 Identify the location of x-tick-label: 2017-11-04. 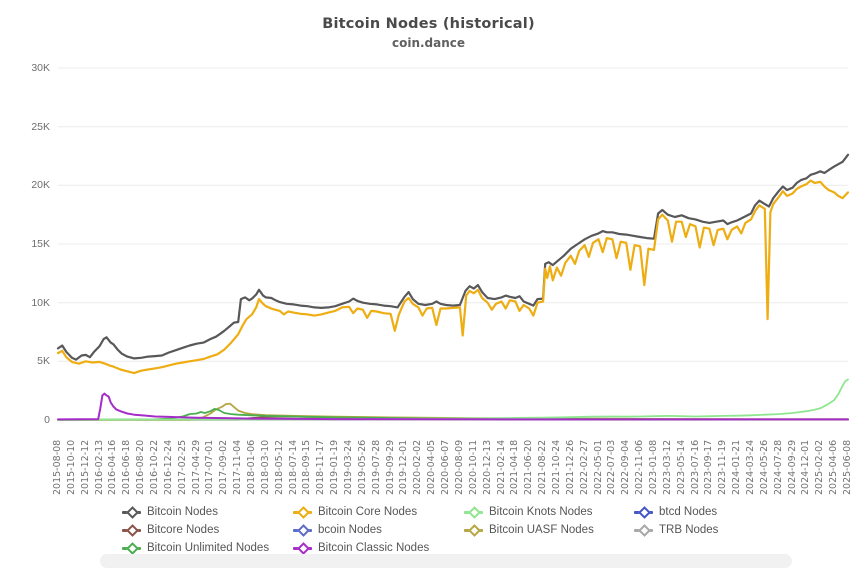
(238, 467).